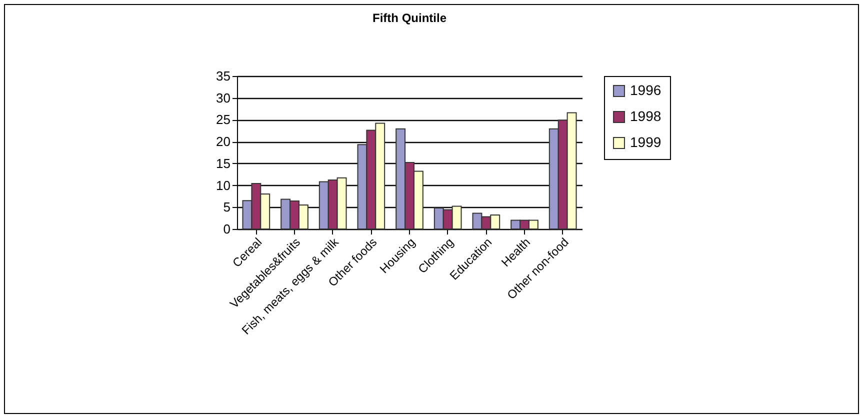  What do you see at coordinates (223, 76) in the screenshot?
I see `y-tick-label: 35` at bounding box center [223, 76].